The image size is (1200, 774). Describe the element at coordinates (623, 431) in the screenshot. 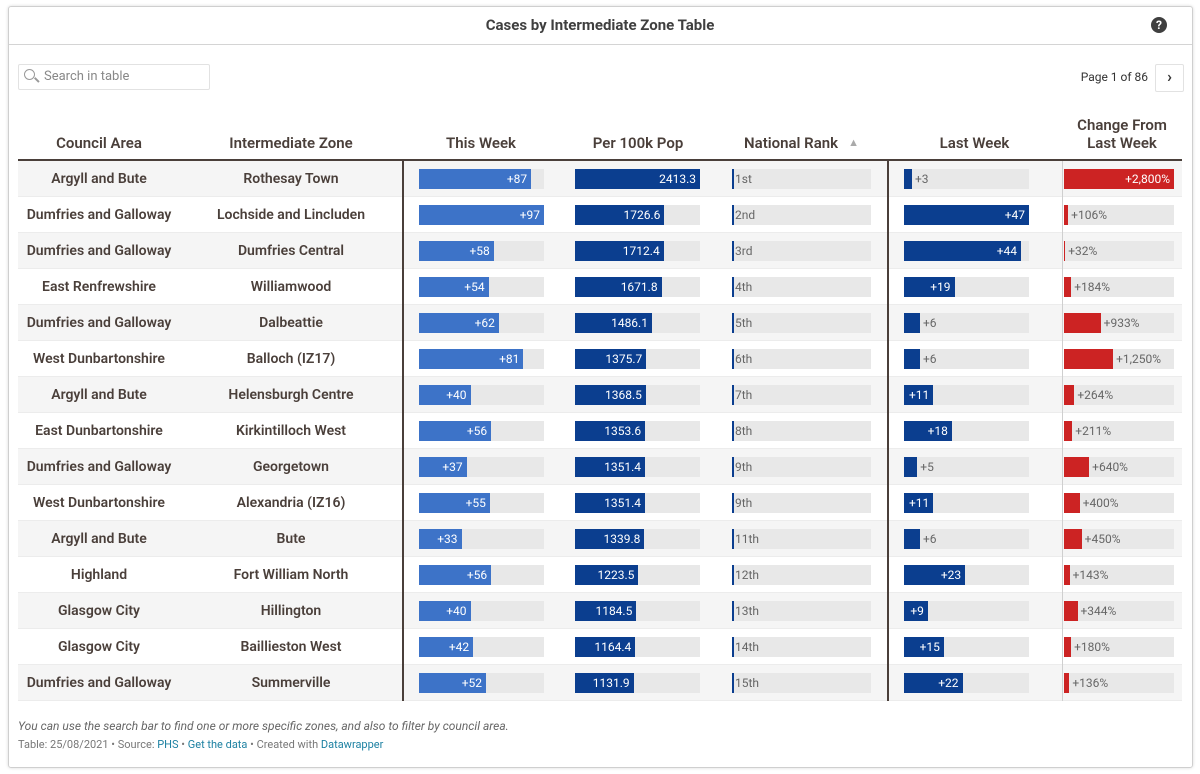

I see `value-label: 1353.6` at that location.